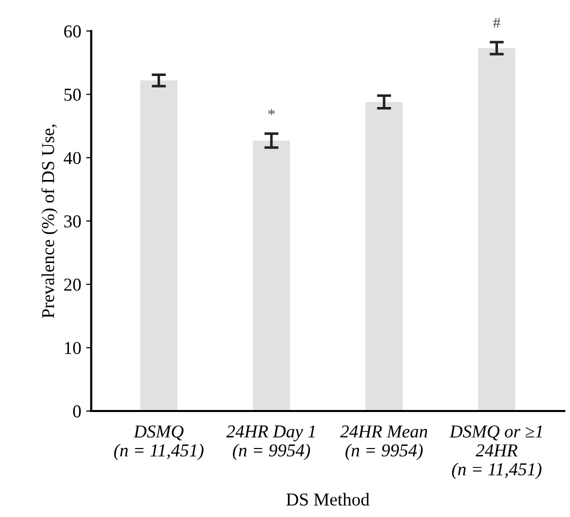  I want to click on y-tick-label: 20, so click(72, 284).